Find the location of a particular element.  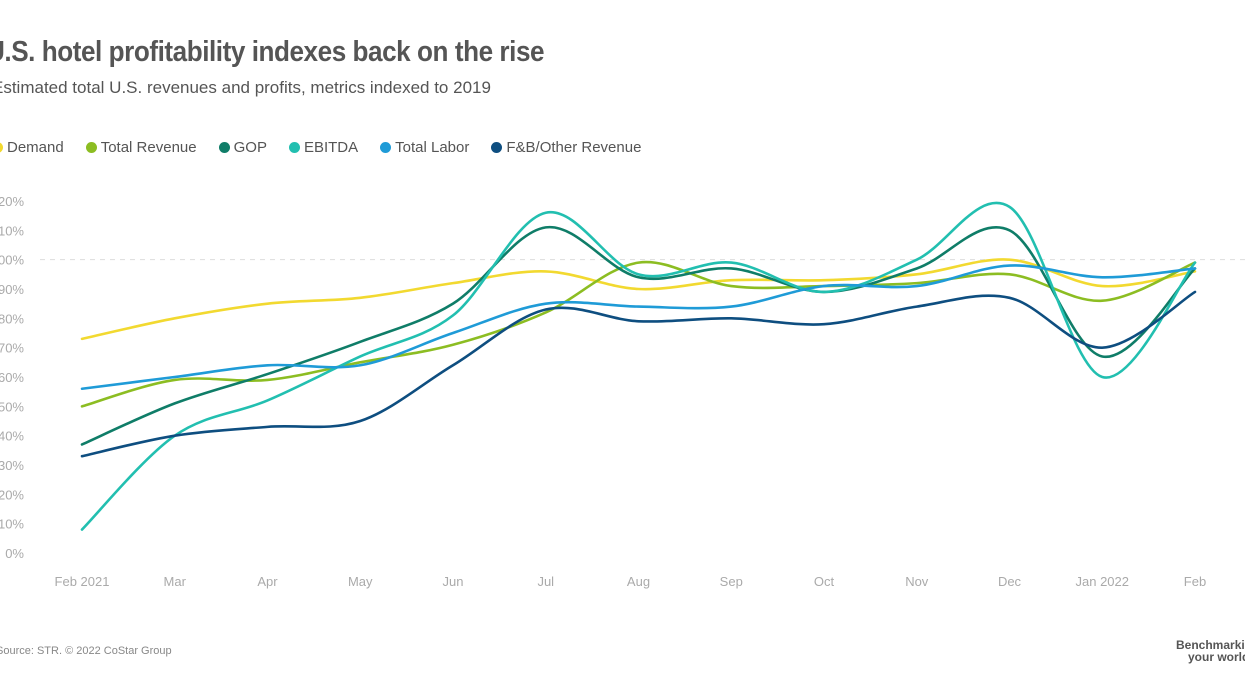

x-tick-label: Nov is located at coordinates (917, 581).